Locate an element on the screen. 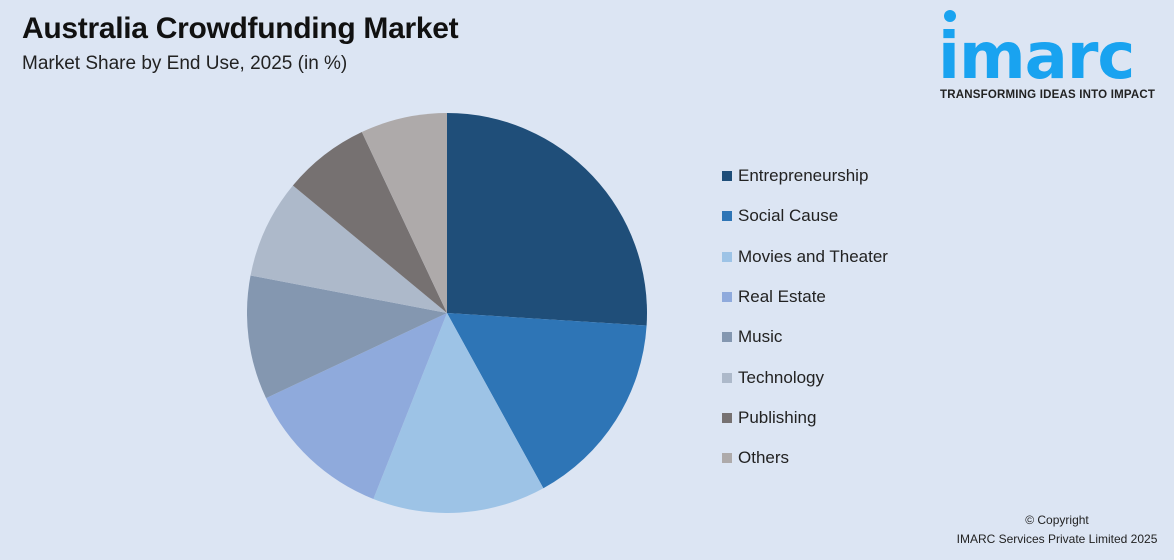 Image resolution: width=1174 pixels, height=560 pixels. legend-label: Others is located at coordinates (764, 458).